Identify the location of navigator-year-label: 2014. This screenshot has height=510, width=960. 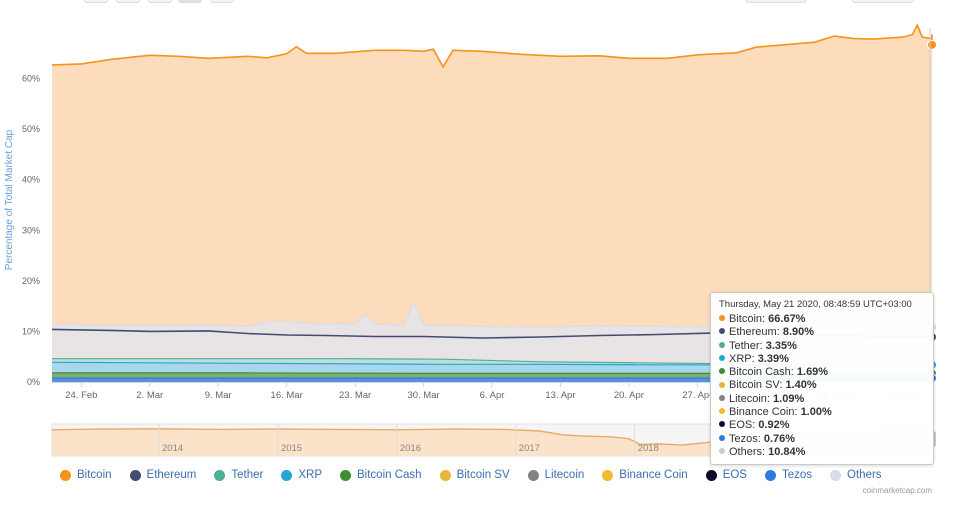
(172, 448).